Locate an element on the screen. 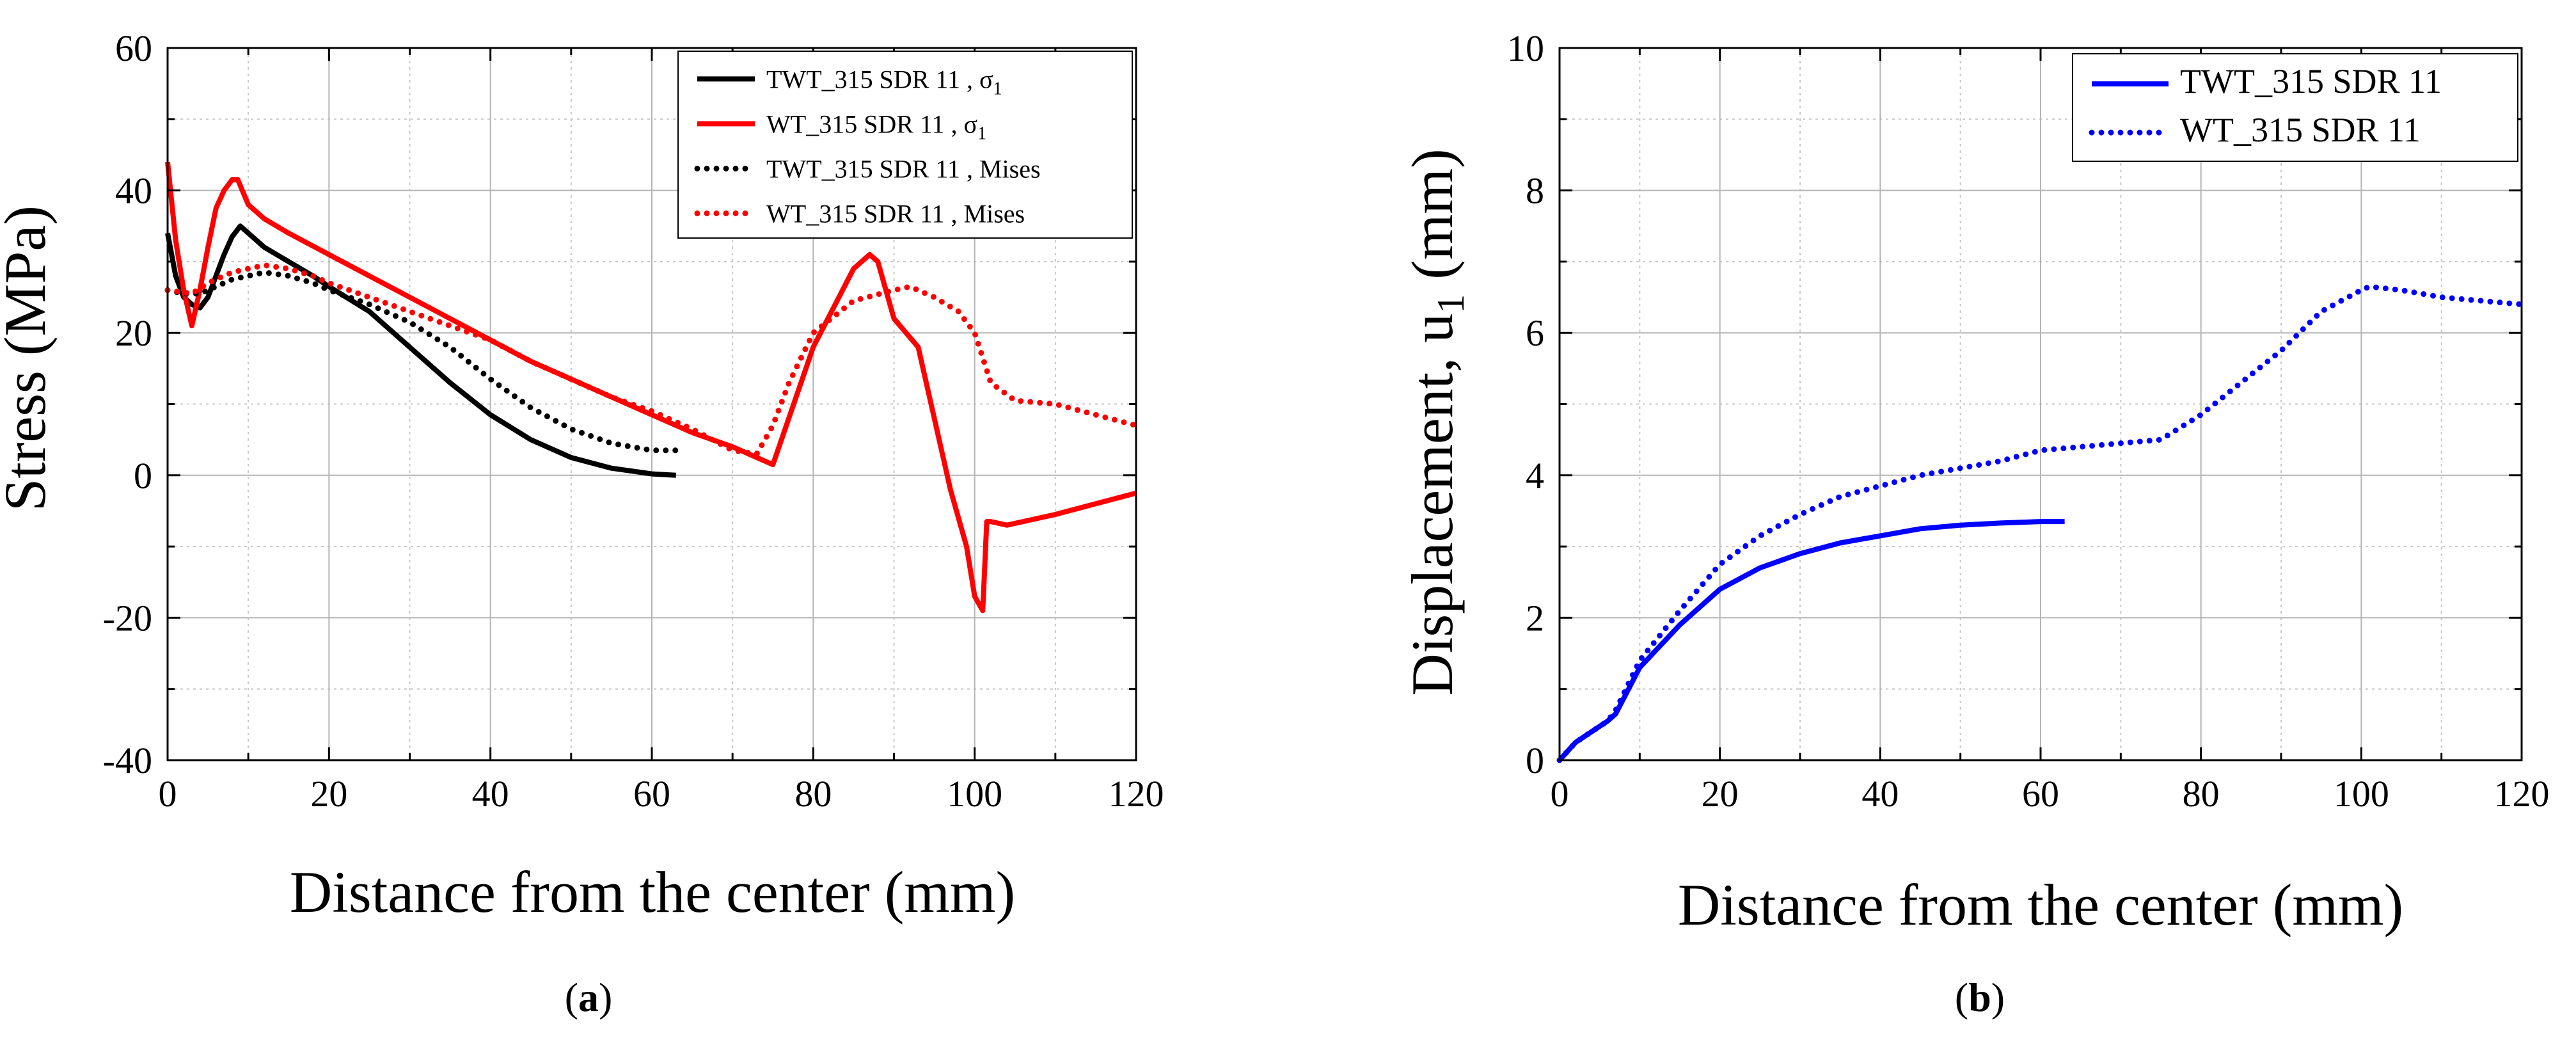 Image resolution: width=2576 pixels, height=1043 pixels. panel-a-legend-label-2: WT_315 SDR 11 , σ1 is located at coordinates (876, 126).